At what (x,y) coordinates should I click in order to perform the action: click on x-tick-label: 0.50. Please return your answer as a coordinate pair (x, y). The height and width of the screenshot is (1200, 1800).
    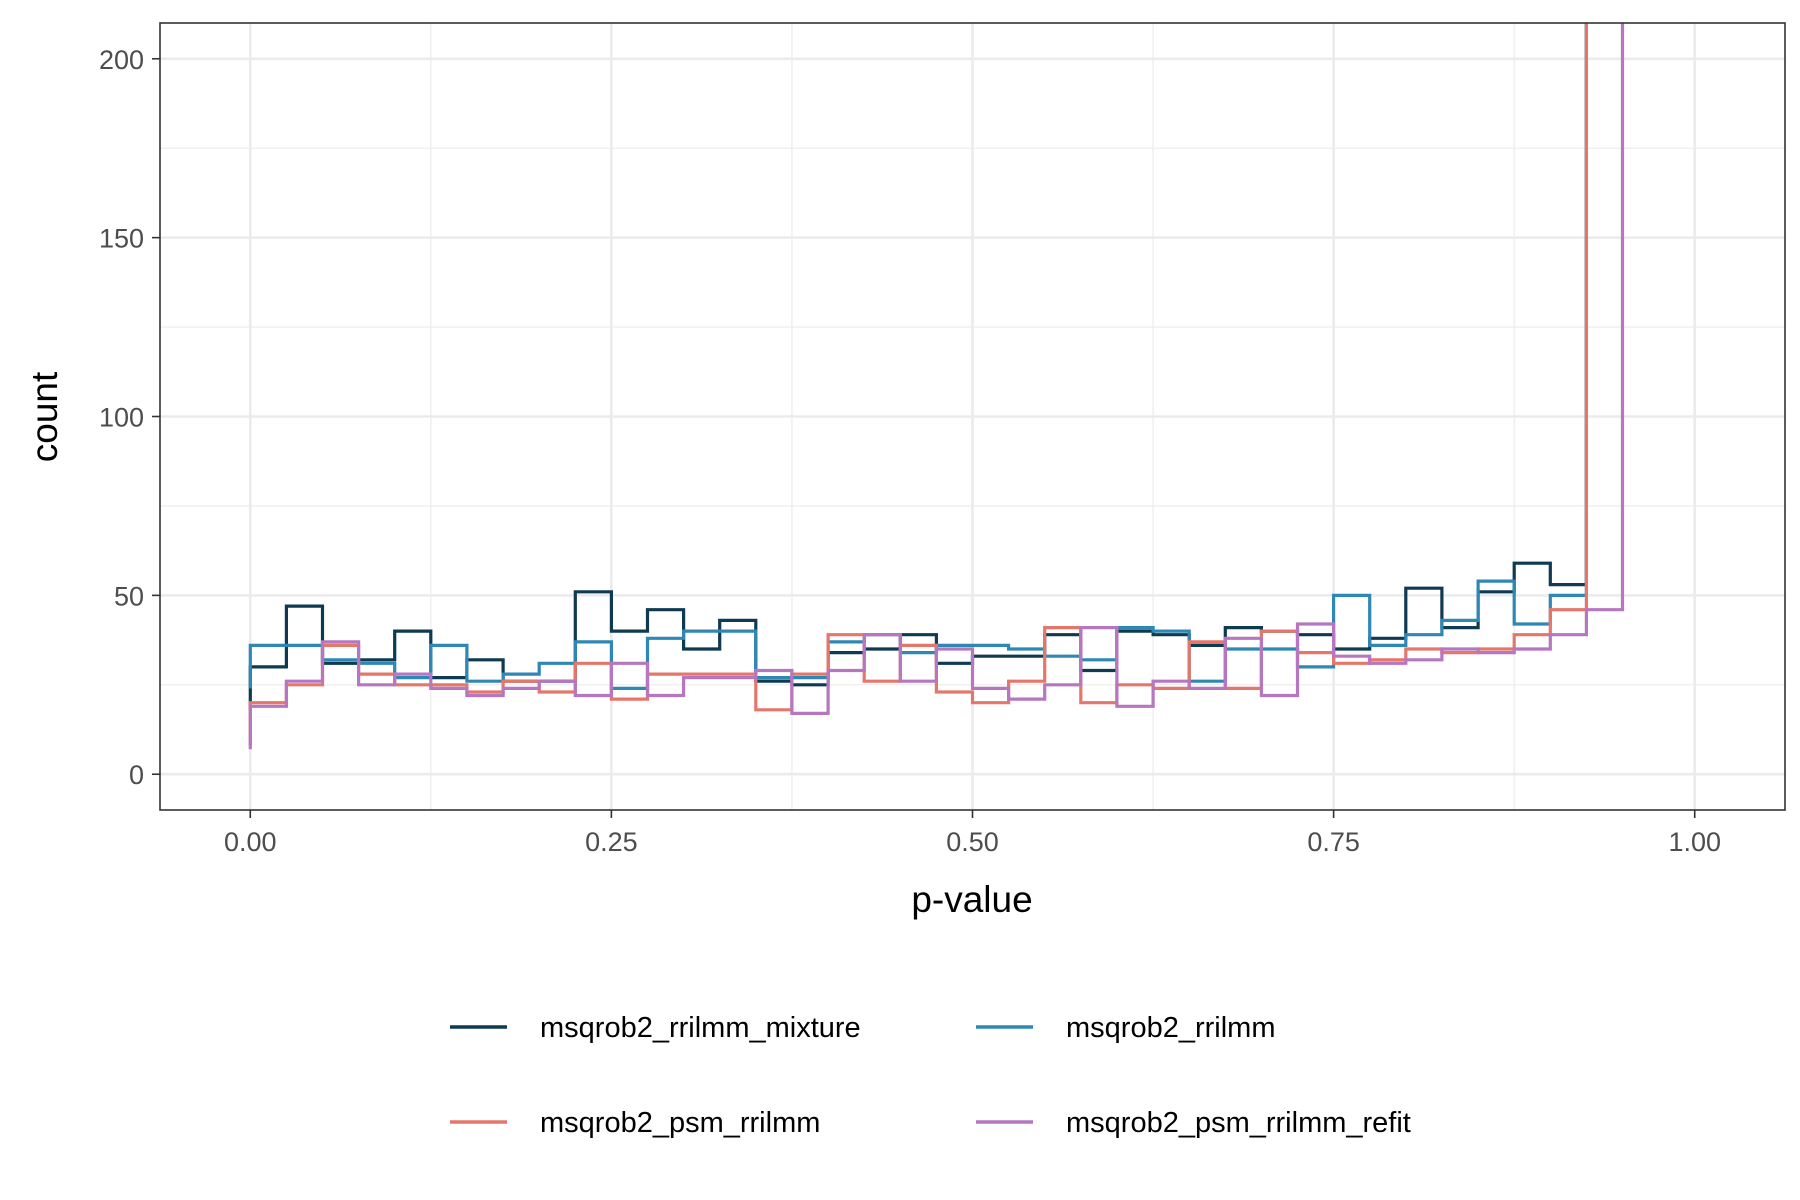
    Looking at the image, I should click on (972, 842).